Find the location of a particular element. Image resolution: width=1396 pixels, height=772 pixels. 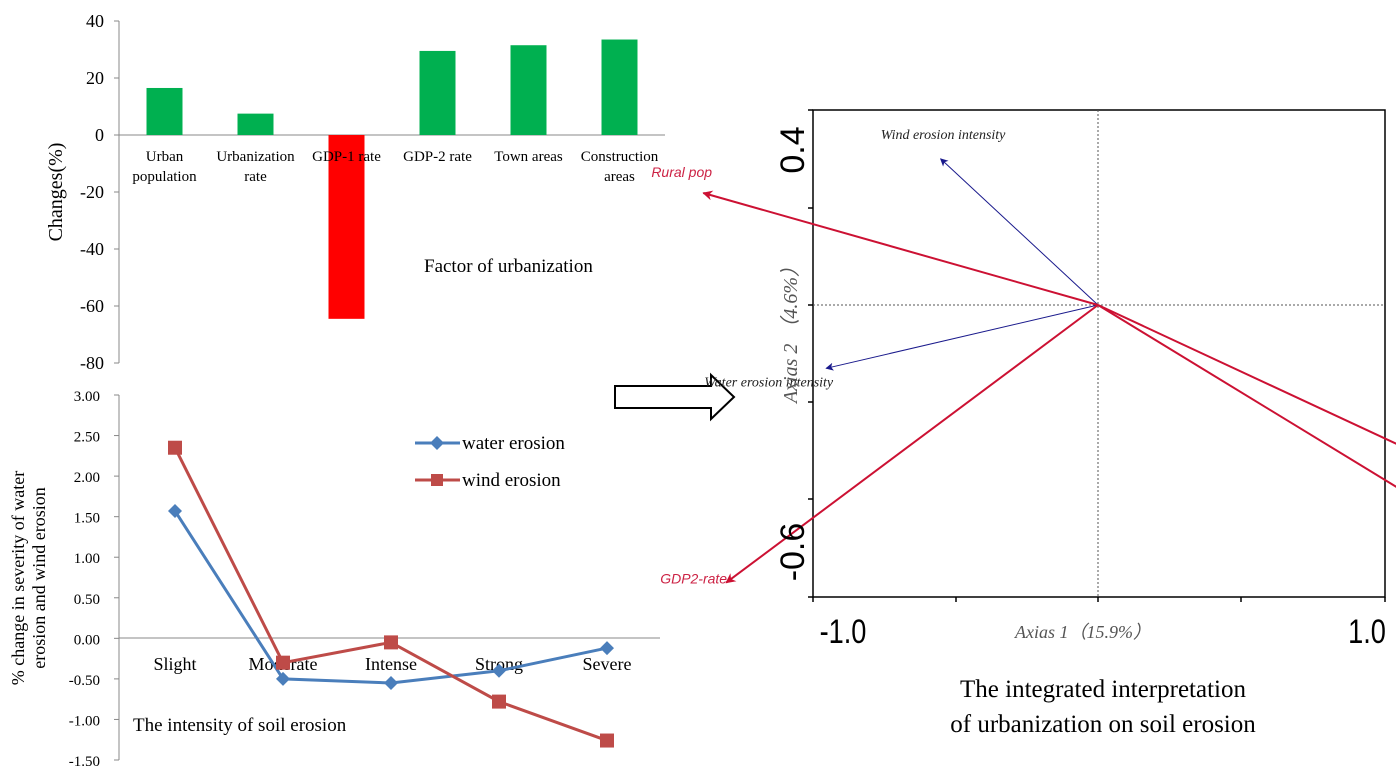

line-category-label: Intense is located at coordinates (391, 664).